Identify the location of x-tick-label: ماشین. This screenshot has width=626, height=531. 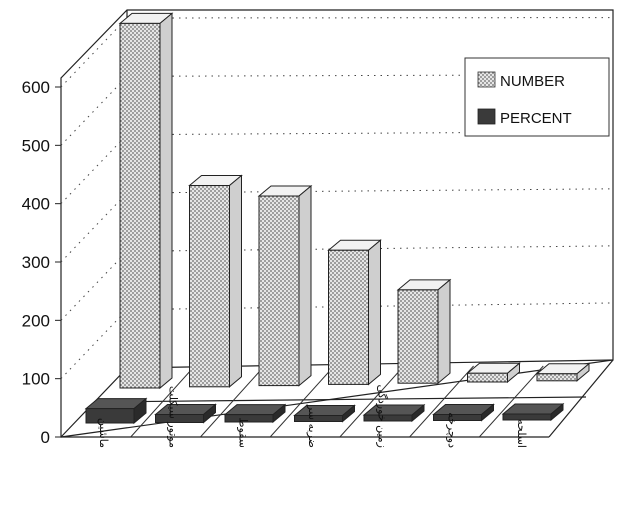
(103, 433).